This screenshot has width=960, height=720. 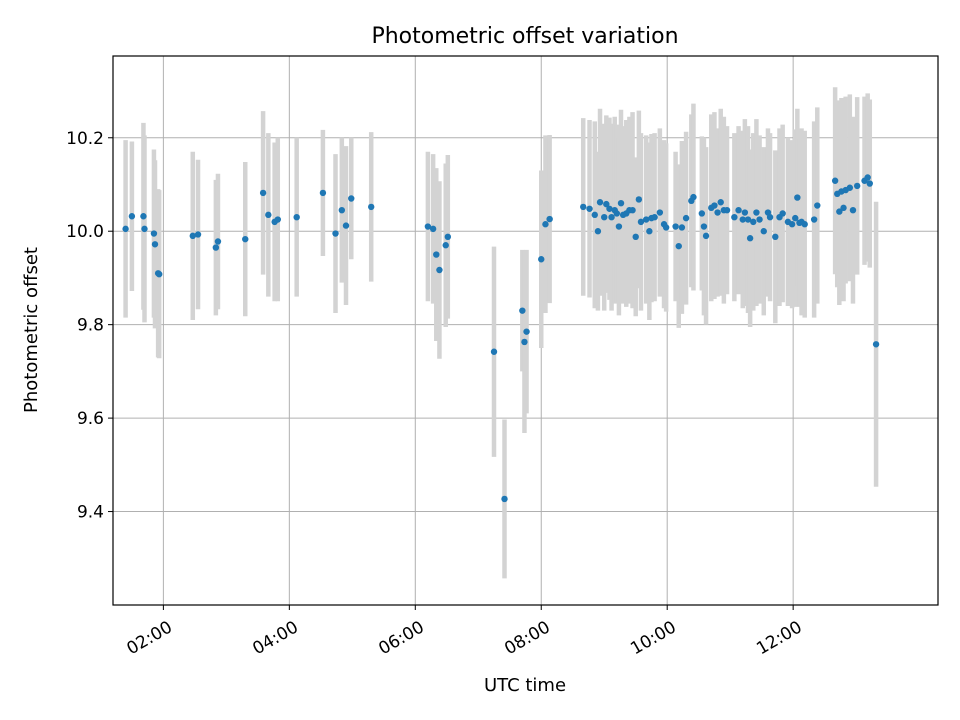 What do you see at coordinates (90, 513) in the screenshot?
I see `y-tick-label: 9.4` at bounding box center [90, 513].